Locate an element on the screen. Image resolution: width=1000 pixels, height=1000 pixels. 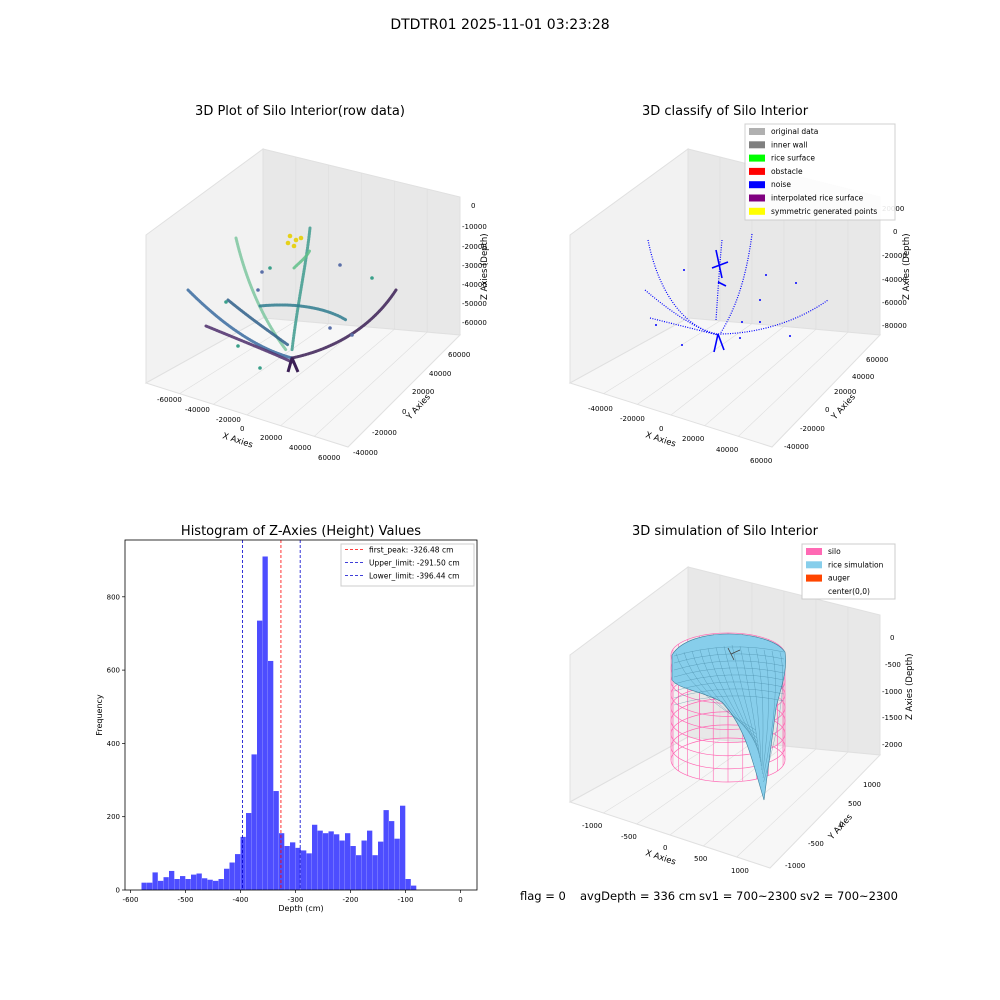
classify-plot-title: 3D classify of Silo Interior is located at coordinates (725, 111).